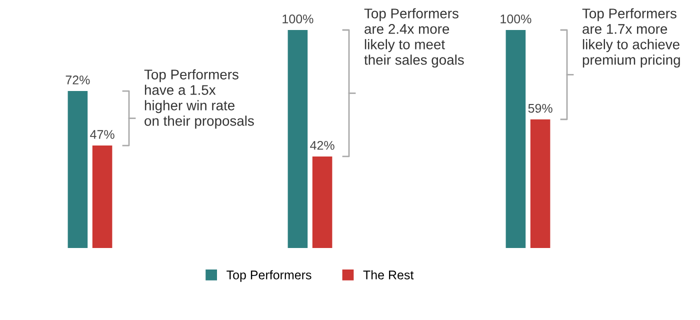 The height and width of the screenshot is (320, 700). What do you see at coordinates (102, 134) in the screenshot?
I see `data-label: 47%` at bounding box center [102, 134].